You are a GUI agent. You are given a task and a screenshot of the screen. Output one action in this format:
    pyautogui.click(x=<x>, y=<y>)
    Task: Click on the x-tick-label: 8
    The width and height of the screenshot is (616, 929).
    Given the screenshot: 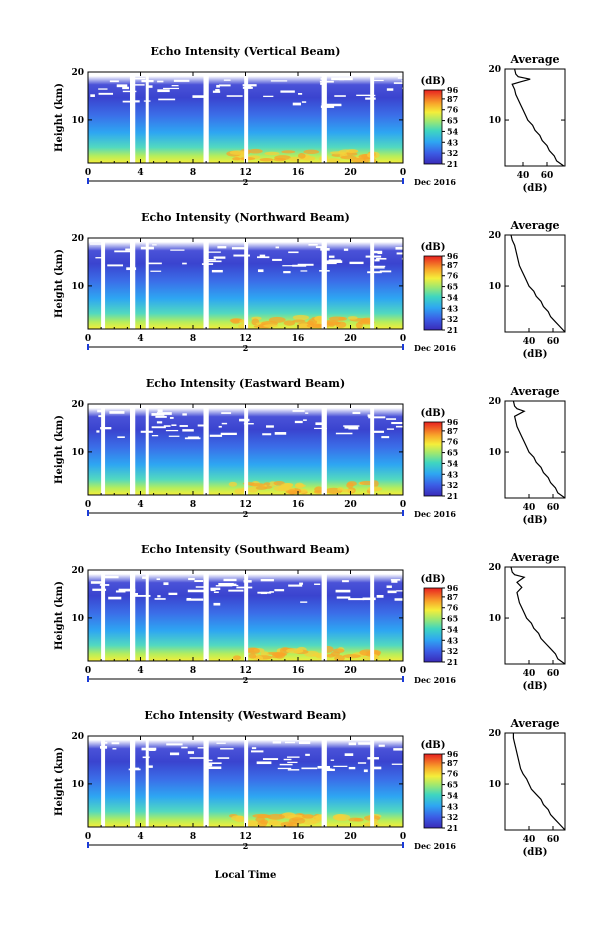 What is the action you would take?
    pyautogui.click(x=193, y=671)
    